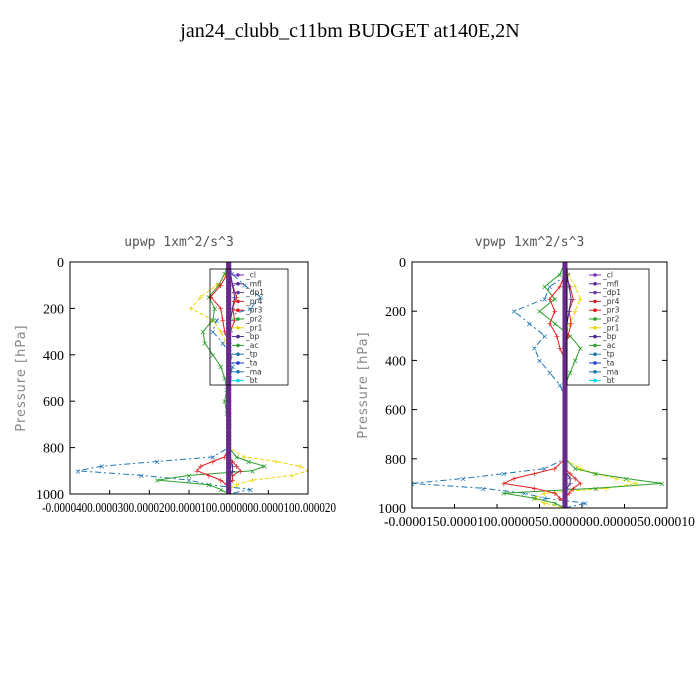 The width and height of the screenshot is (700, 700). Describe the element at coordinates (610, 283) in the screenshot. I see `legend-label: _mfl` at that location.